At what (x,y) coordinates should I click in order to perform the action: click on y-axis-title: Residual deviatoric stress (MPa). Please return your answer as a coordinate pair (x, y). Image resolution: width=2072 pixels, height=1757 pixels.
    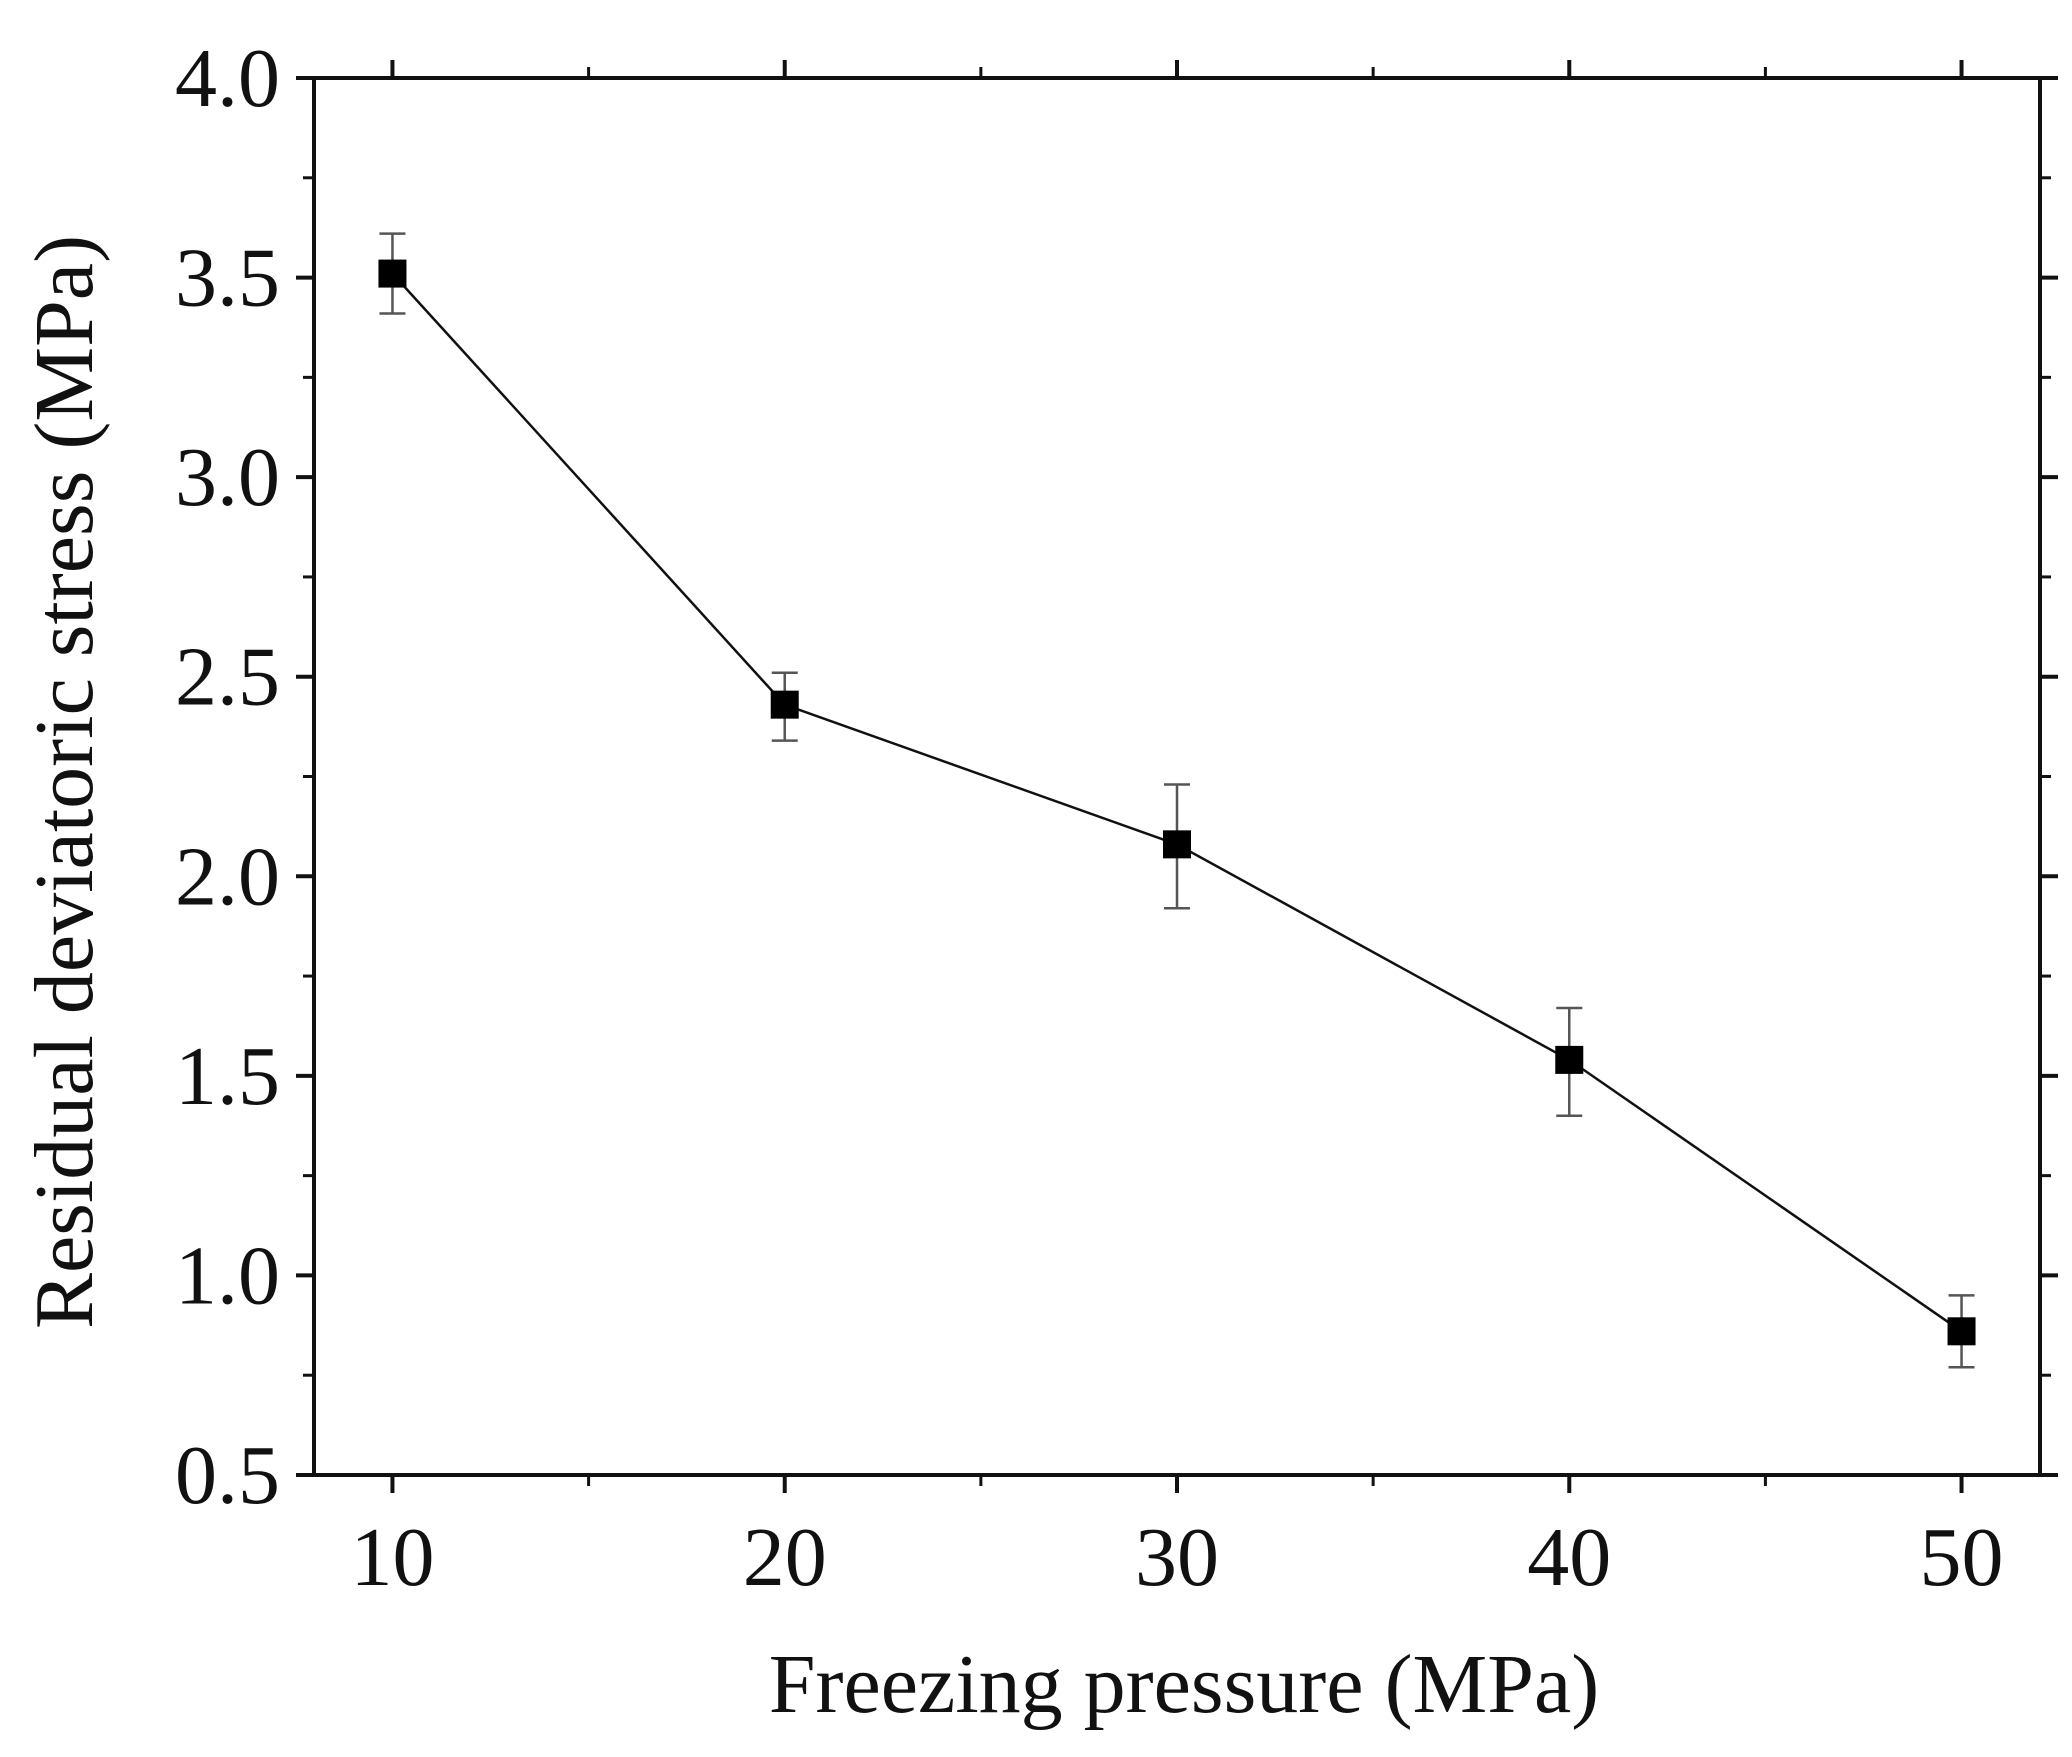
    Looking at the image, I should click on (64, 782).